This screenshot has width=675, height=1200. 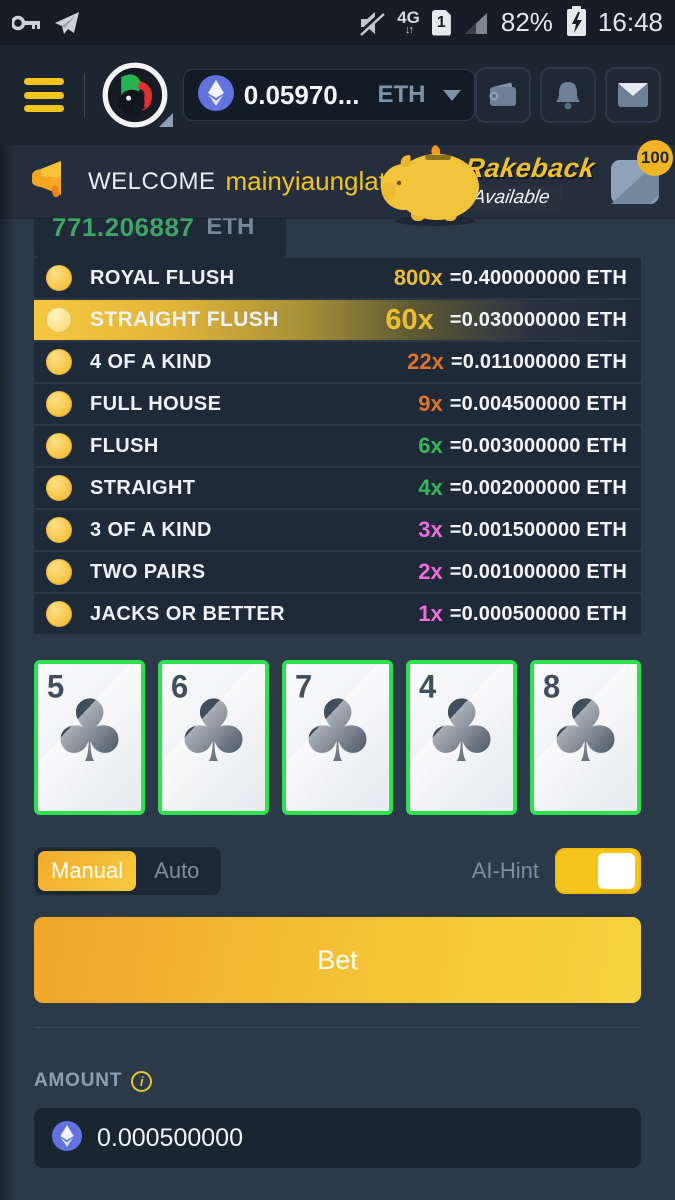 What do you see at coordinates (430, 571) in the screenshot?
I see `multiplier: 2x` at bounding box center [430, 571].